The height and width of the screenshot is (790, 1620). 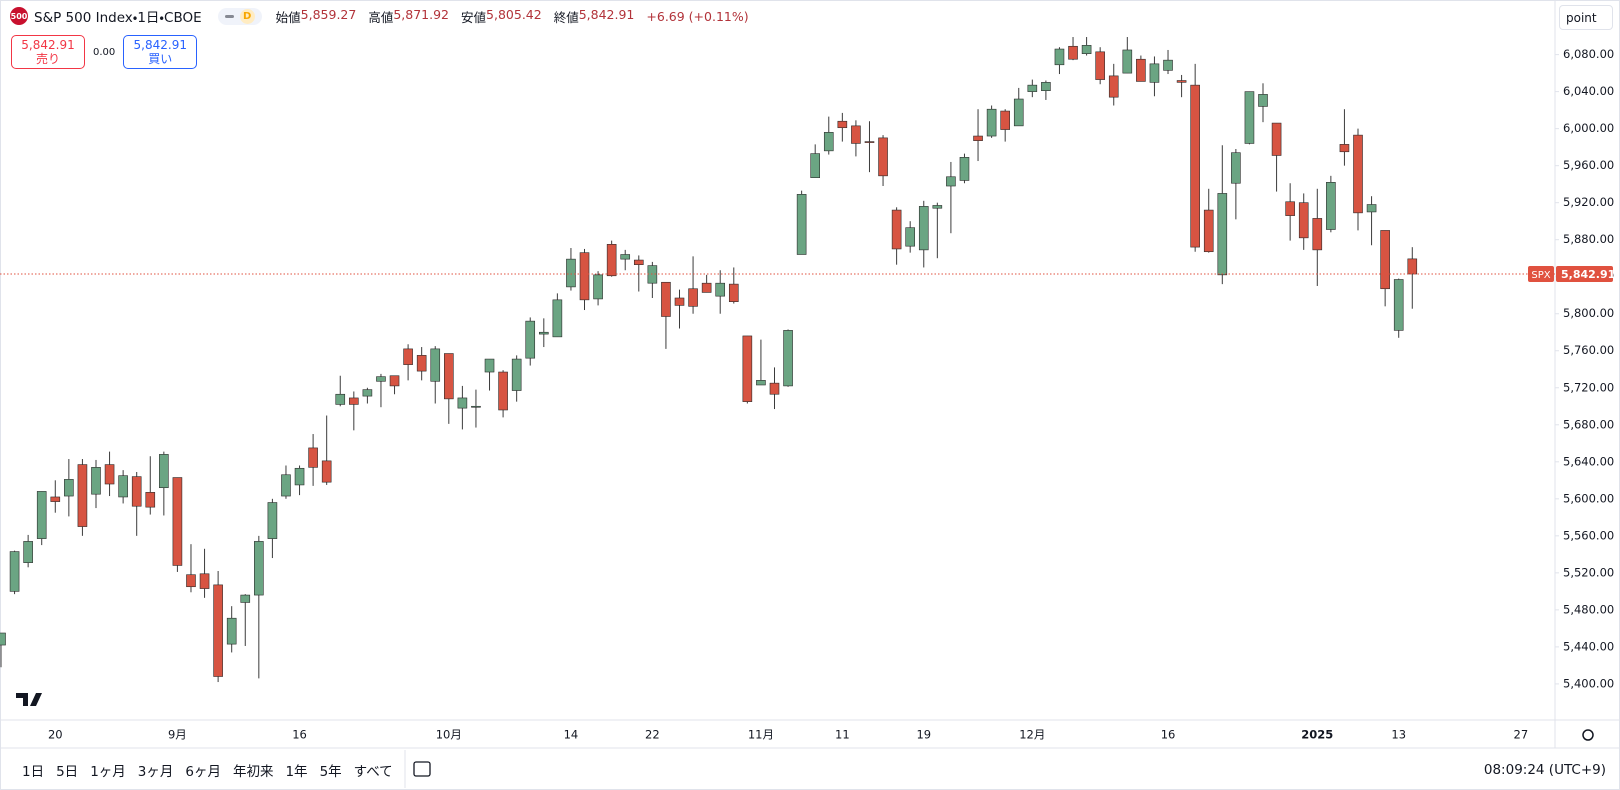 What do you see at coordinates (697, 16) in the screenshot?
I see `change: +6.69 (+0.11%)` at bounding box center [697, 16].